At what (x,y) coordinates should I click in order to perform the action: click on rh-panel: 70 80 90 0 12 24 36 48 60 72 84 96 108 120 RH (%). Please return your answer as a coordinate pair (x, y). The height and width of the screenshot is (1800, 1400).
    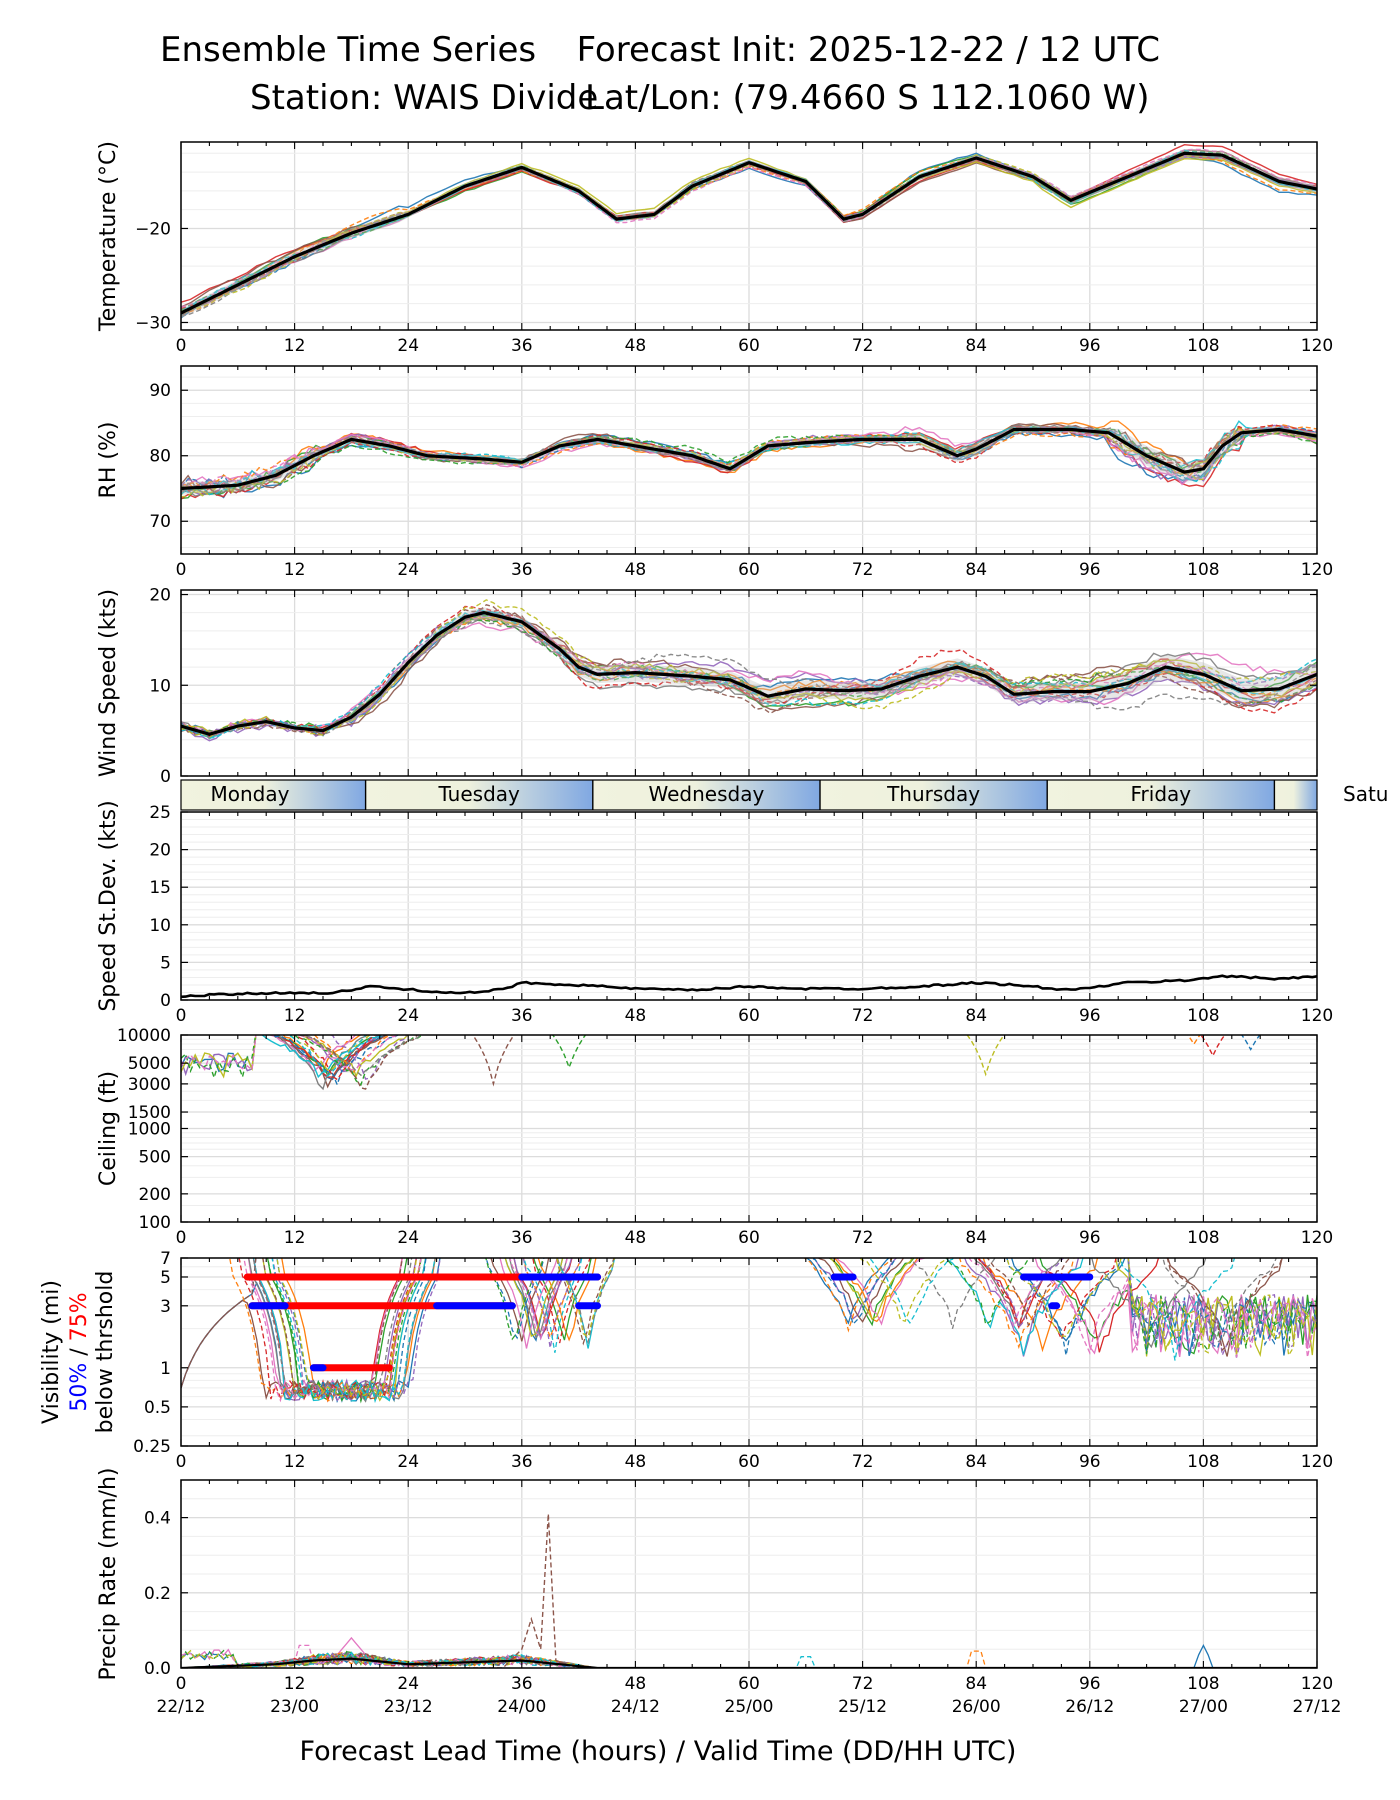
    Looking at the image, I should click on (714, 472).